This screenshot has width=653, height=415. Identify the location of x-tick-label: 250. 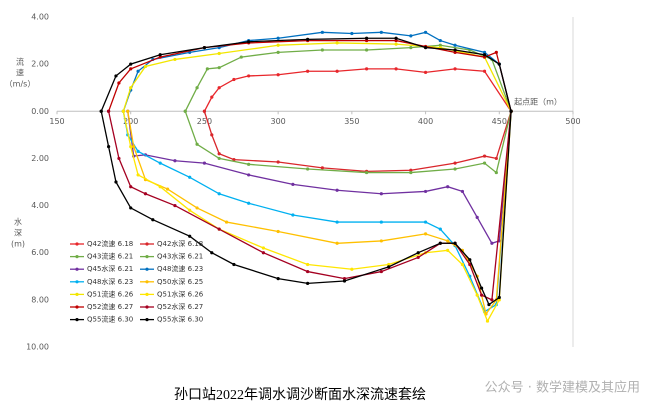
(204, 121).